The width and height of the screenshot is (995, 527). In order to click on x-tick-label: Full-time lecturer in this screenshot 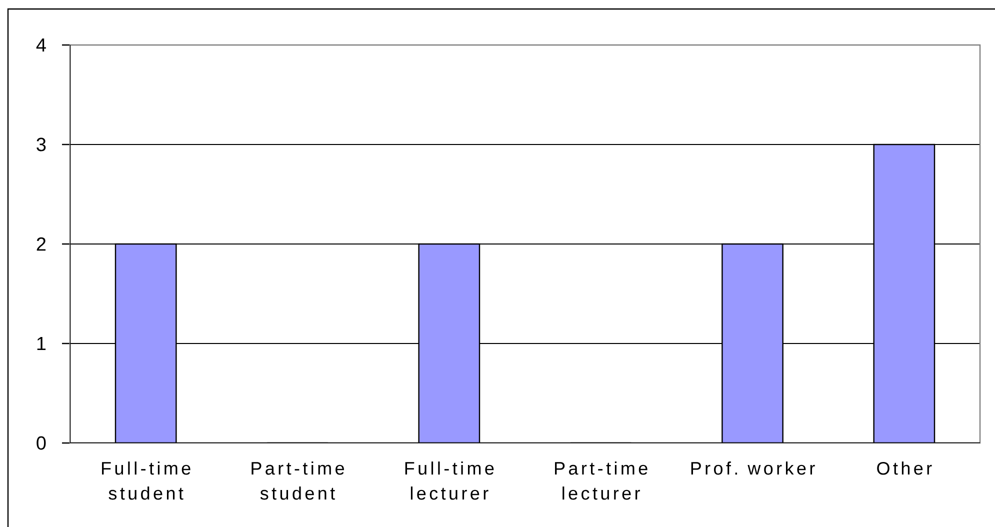, I will do `click(449, 481)`.